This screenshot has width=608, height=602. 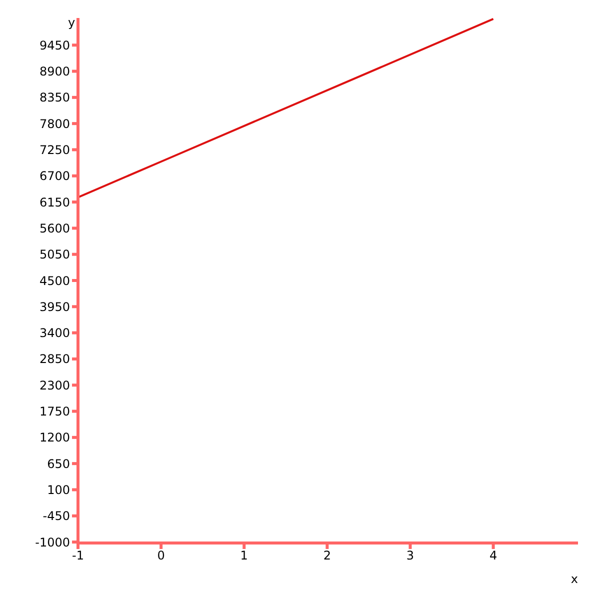 What do you see at coordinates (493, 555) in the screenshot?
I see `x-tick-label: 4` at bounding box center [493, 555].